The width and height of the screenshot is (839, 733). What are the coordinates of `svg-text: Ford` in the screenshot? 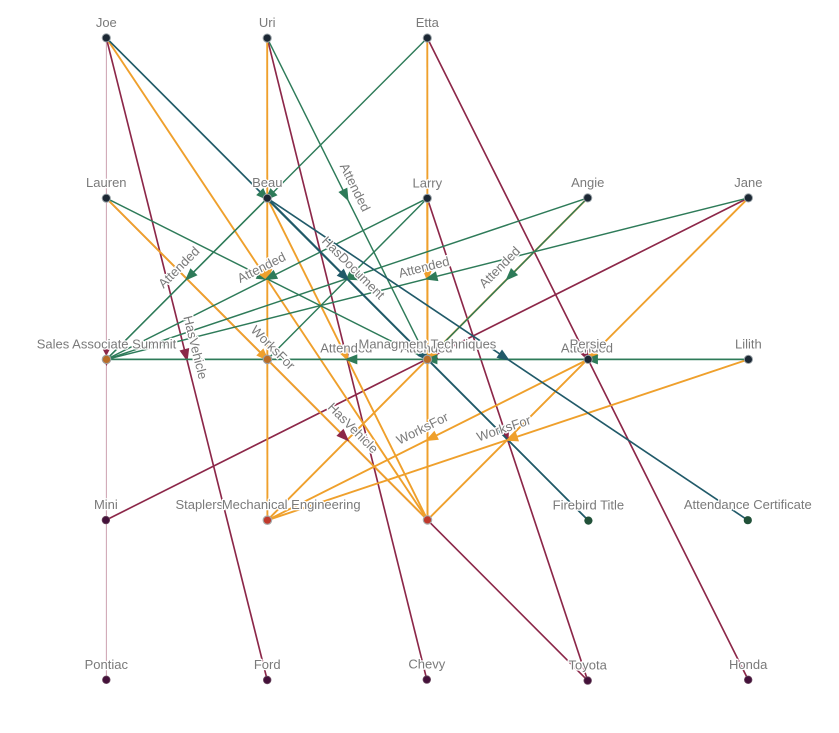 It's located at (267, 664).